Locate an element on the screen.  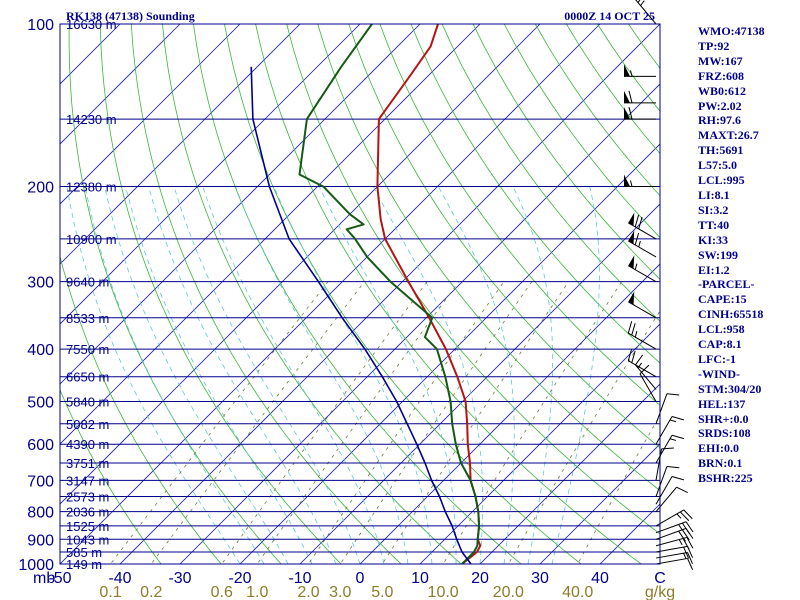
index-item: -WIND- is located at coordinates (719, 373).